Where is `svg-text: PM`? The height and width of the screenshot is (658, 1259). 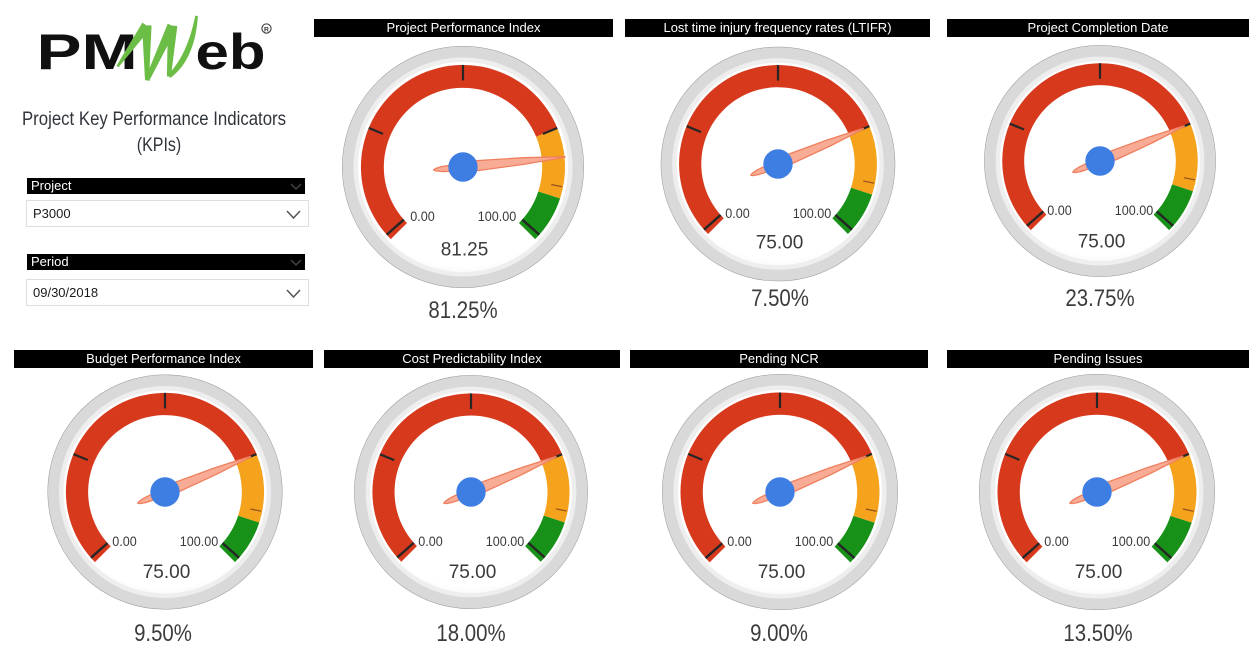 svg-text: PM is located at coordinates (87, 51).